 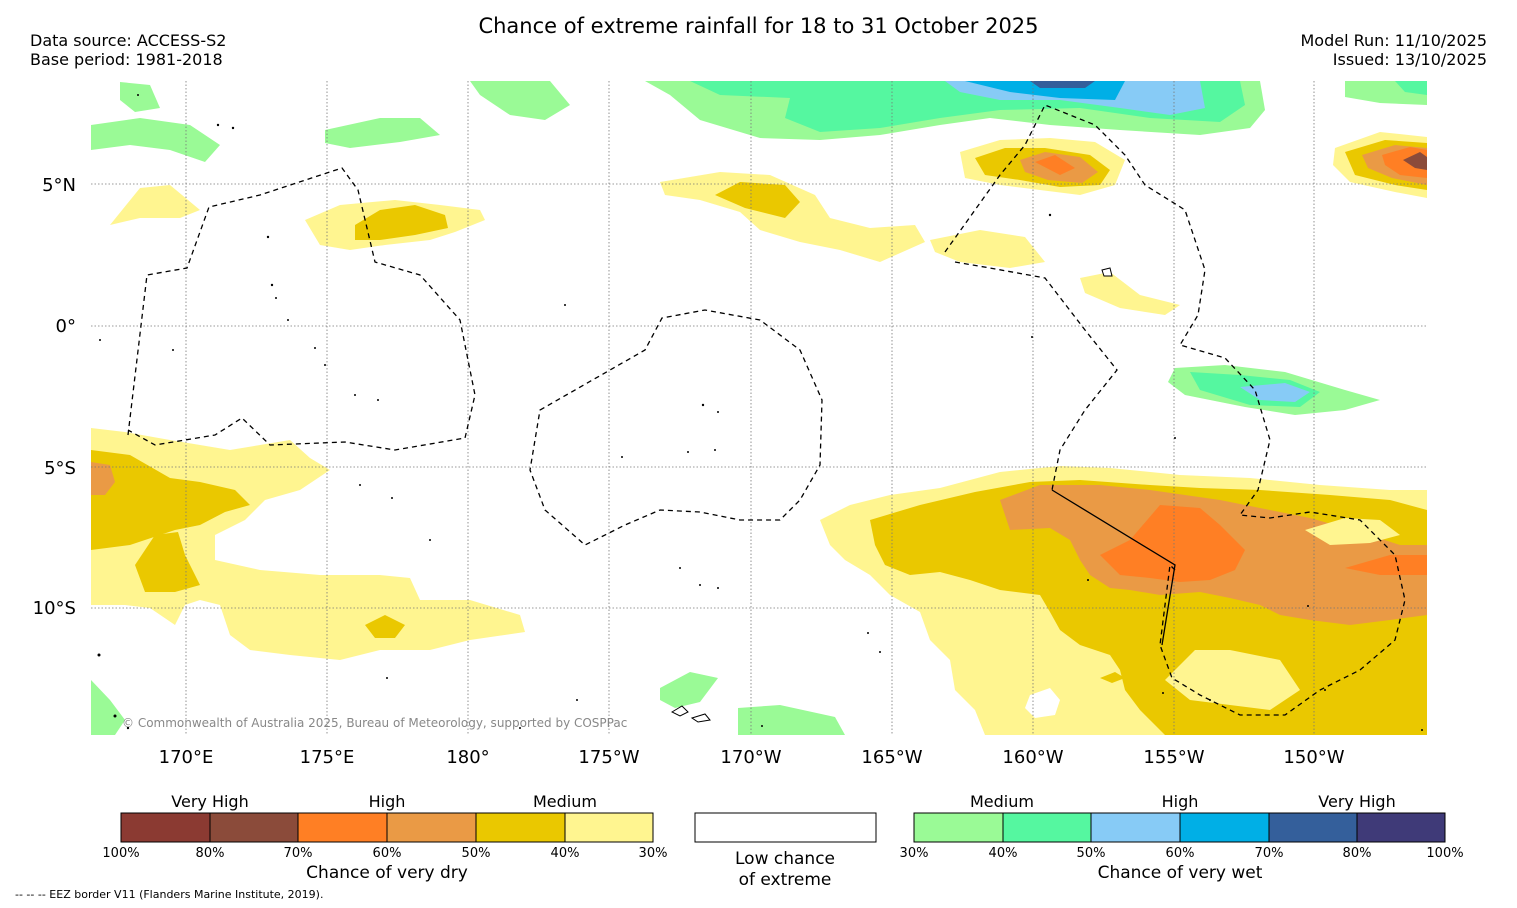 I want to click on wet-cat-very-high: Very High, so click(x=1356, y=801).